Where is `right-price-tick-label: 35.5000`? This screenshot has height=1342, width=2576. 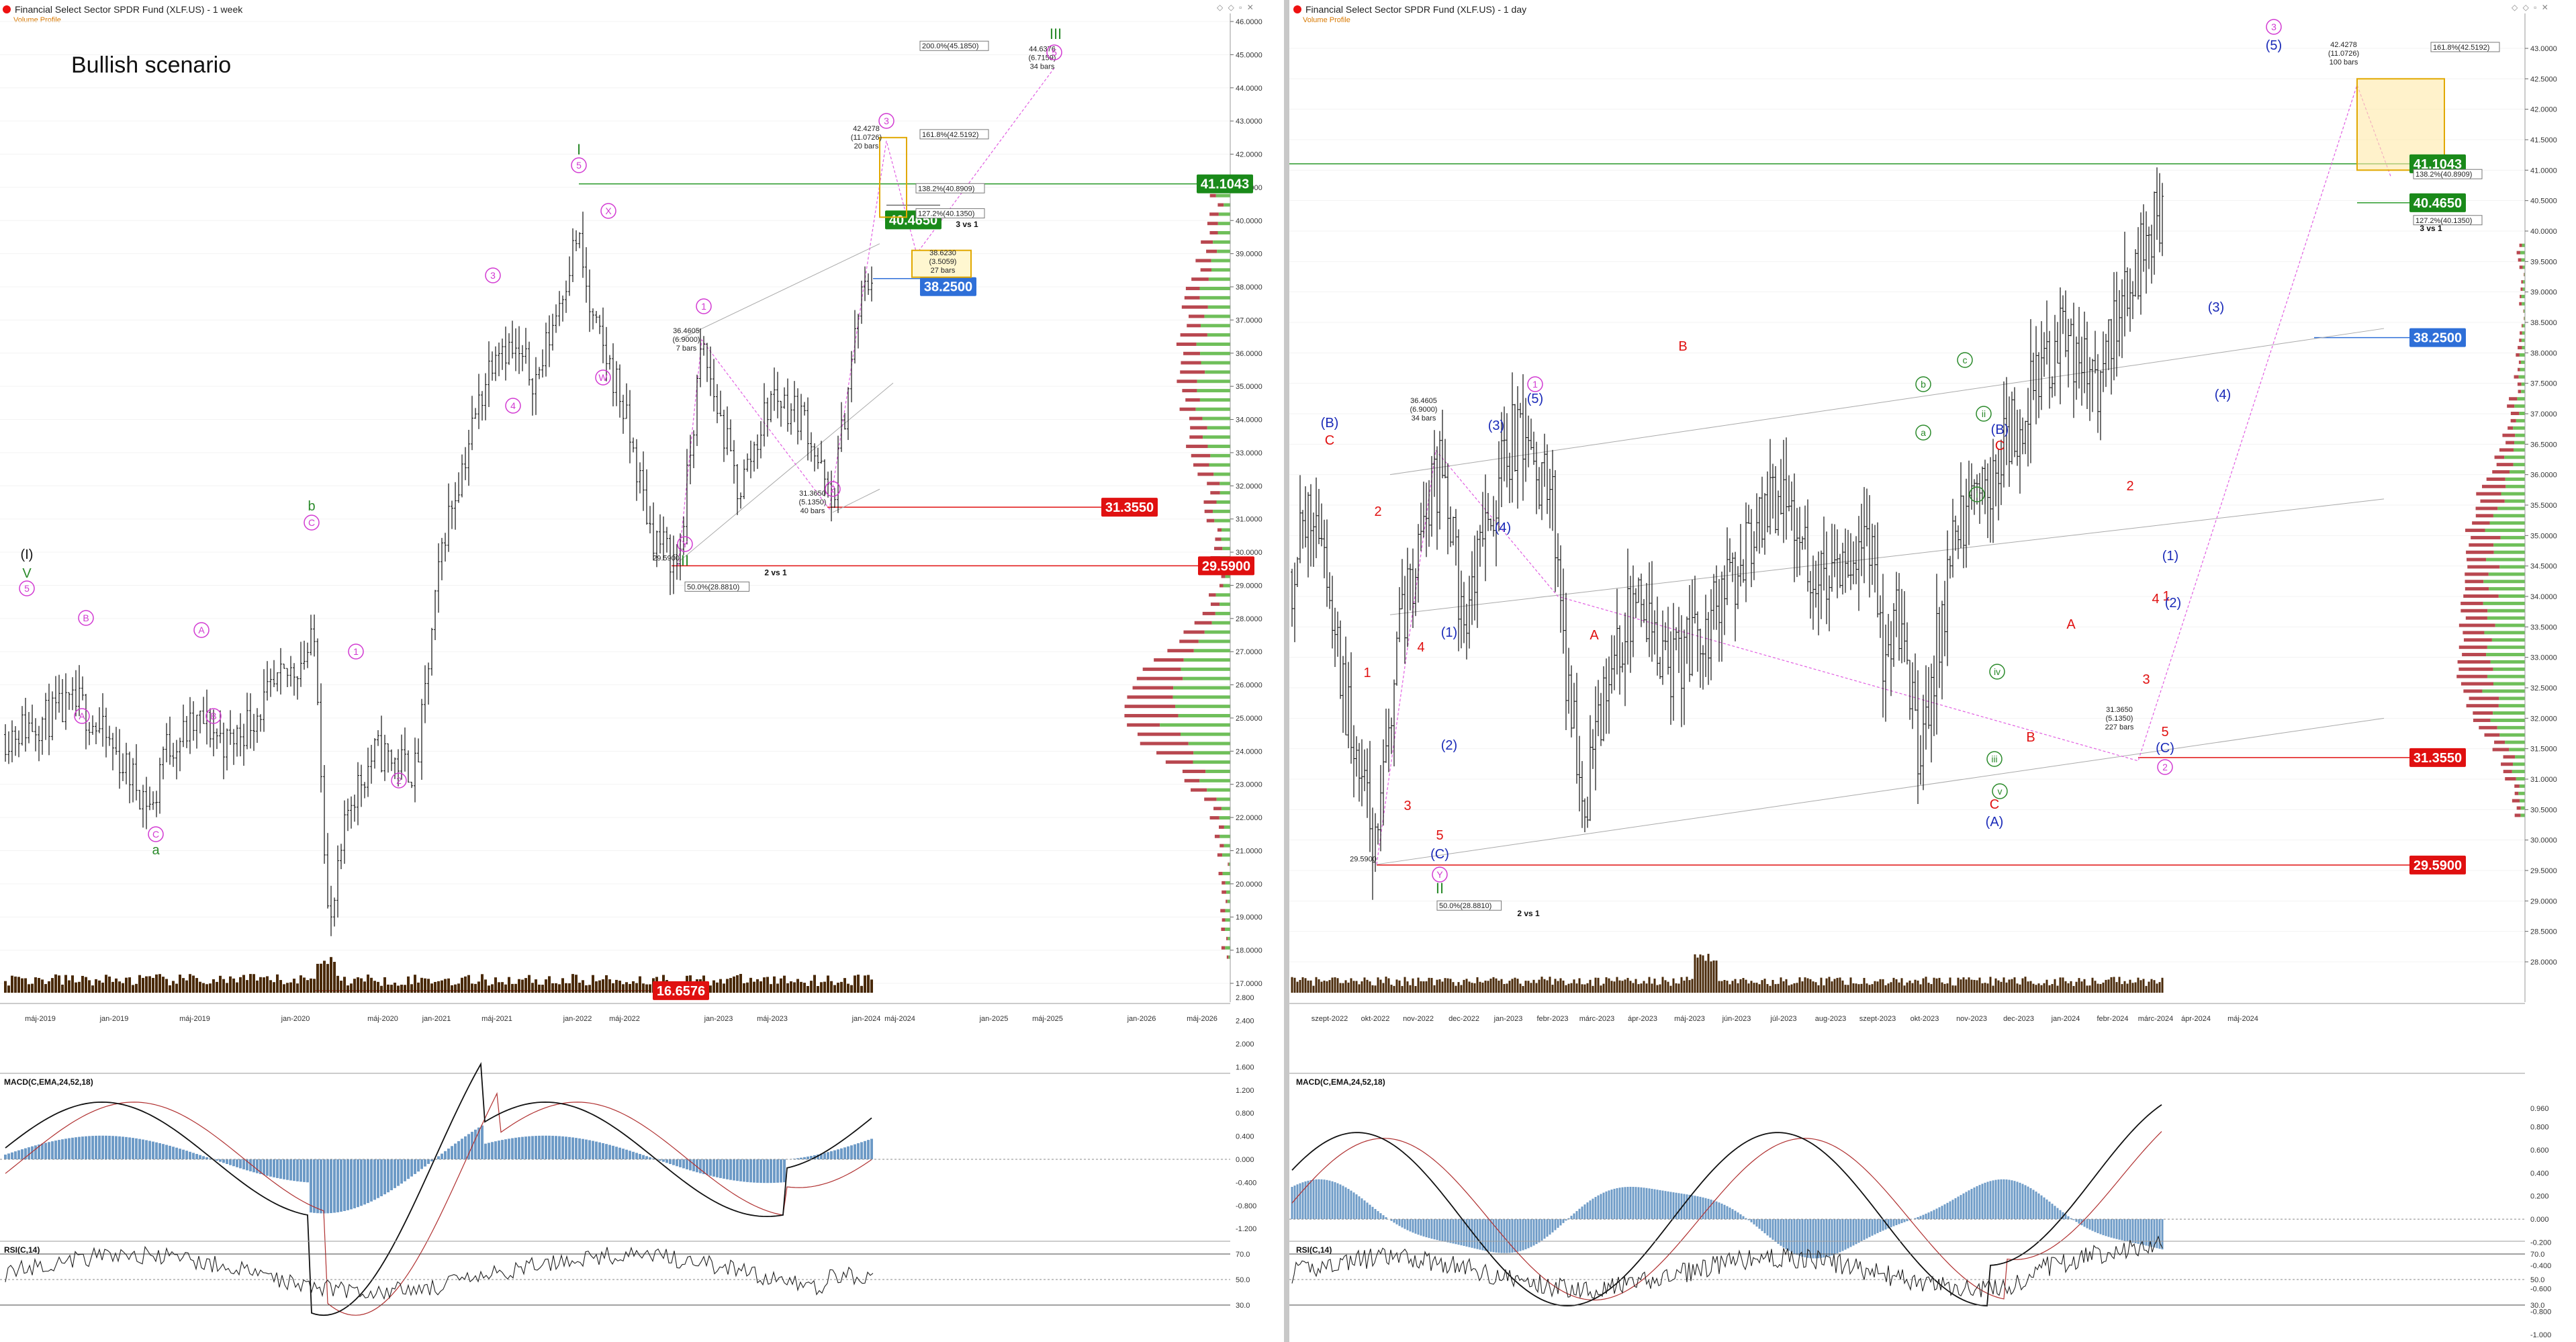
right-price-tick-label: 35.5000 is located at coordinates (2543, 506).